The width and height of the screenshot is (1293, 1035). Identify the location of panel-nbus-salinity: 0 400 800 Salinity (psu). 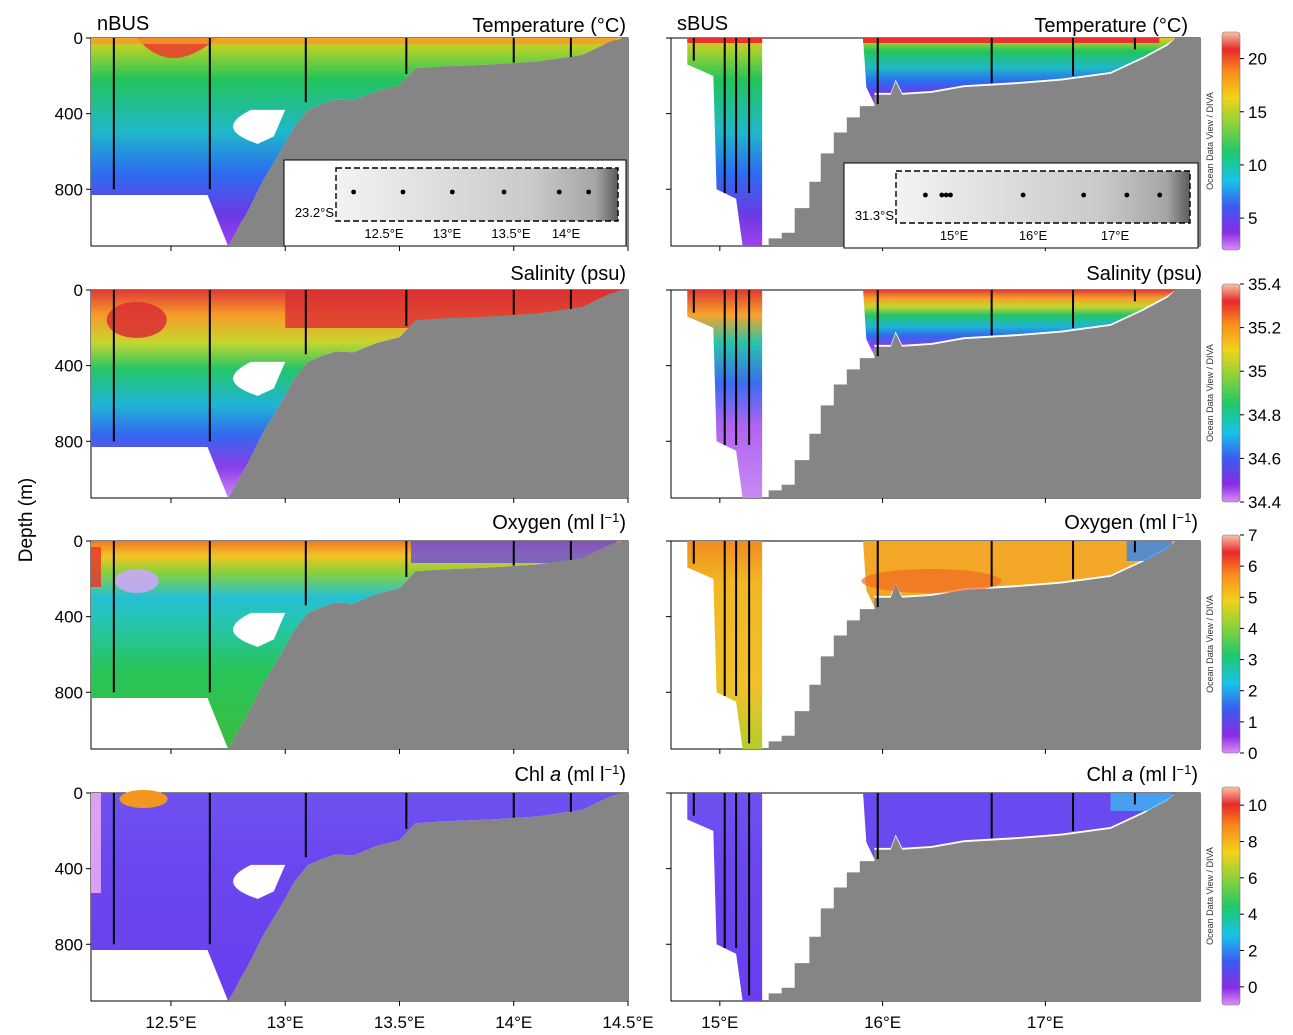
(342, 383).